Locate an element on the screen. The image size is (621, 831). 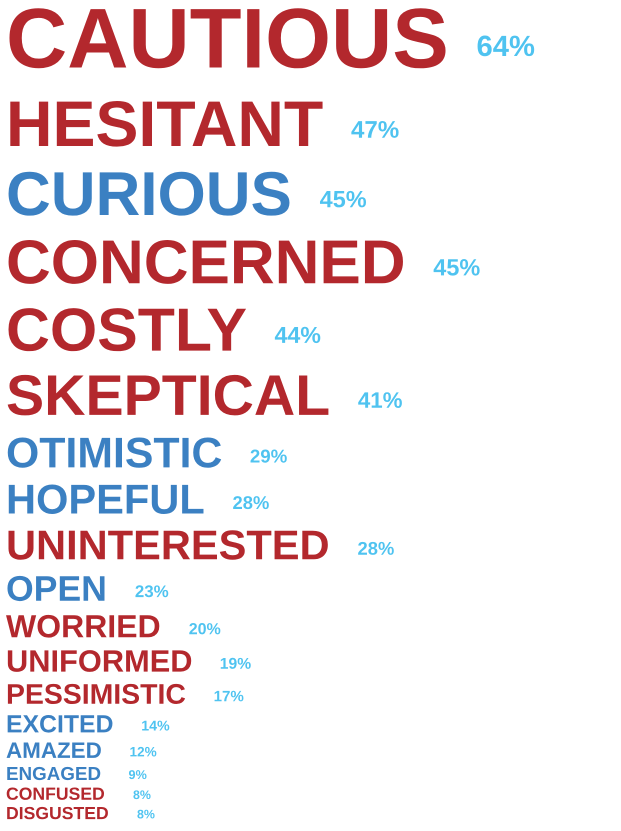
data-label: 23% is located at coordinates (151, 591).